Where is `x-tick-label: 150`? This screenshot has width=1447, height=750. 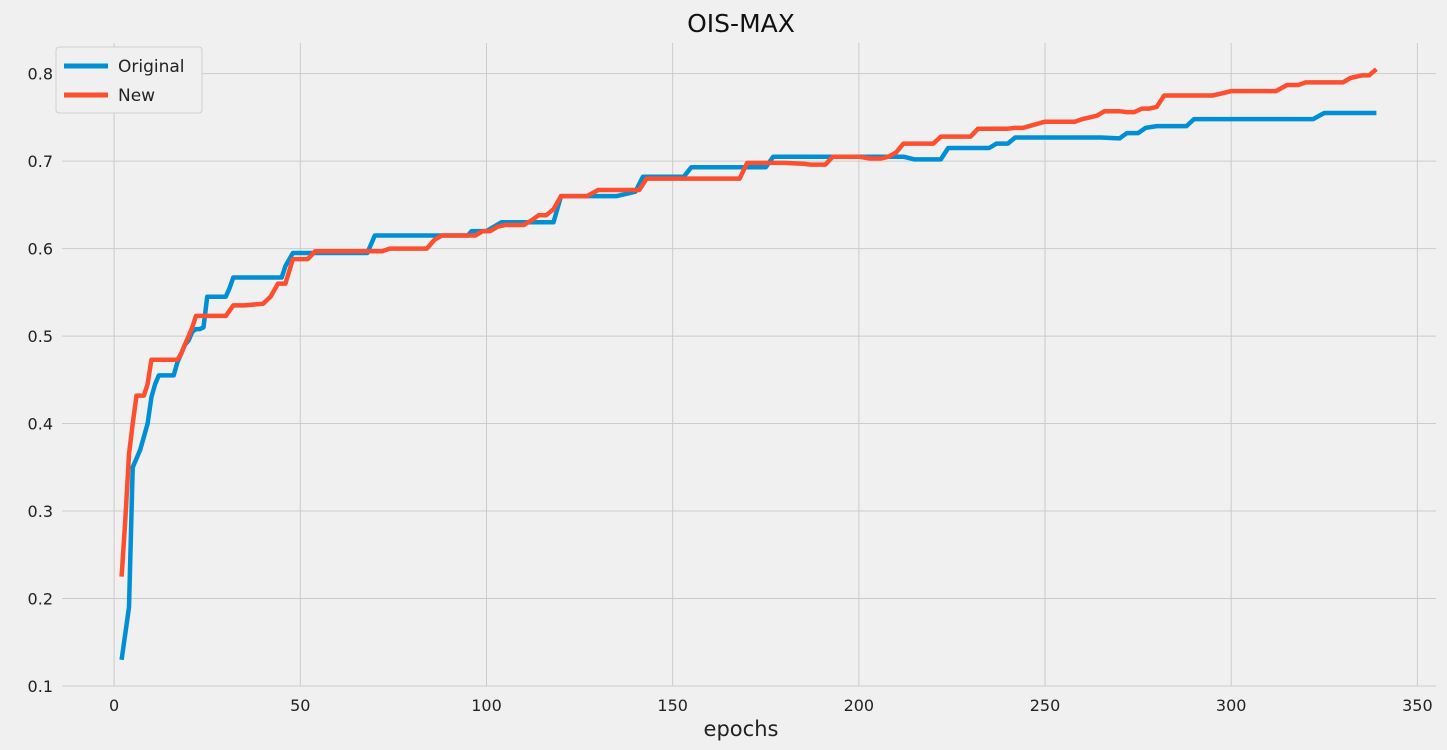
x-tick-label: 150 is located at coordinates (672, 705).